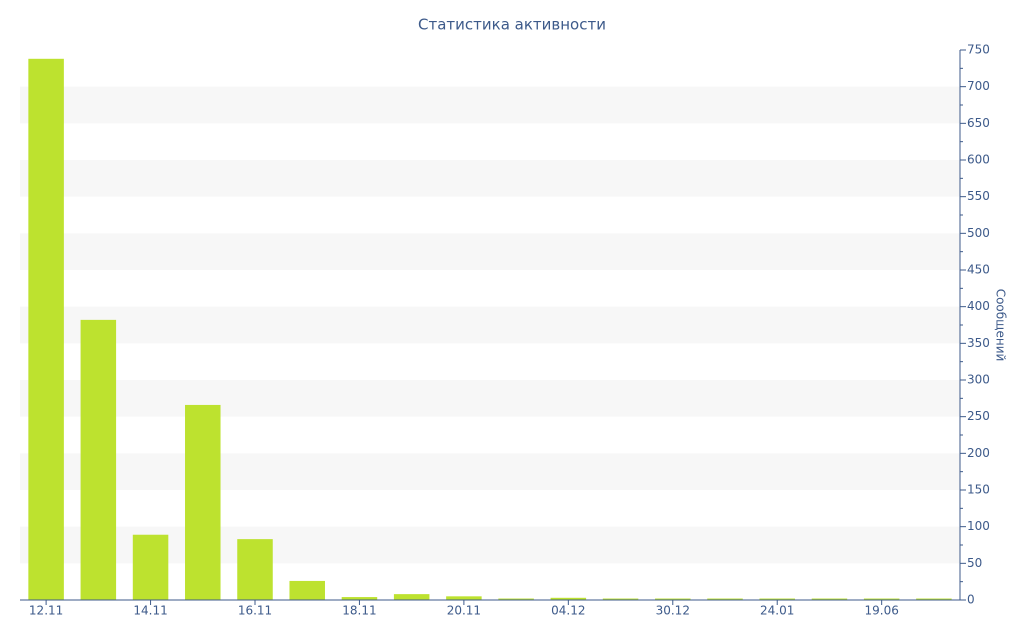  I want to click on x-tick-label: 19.06, so click(881, 611).